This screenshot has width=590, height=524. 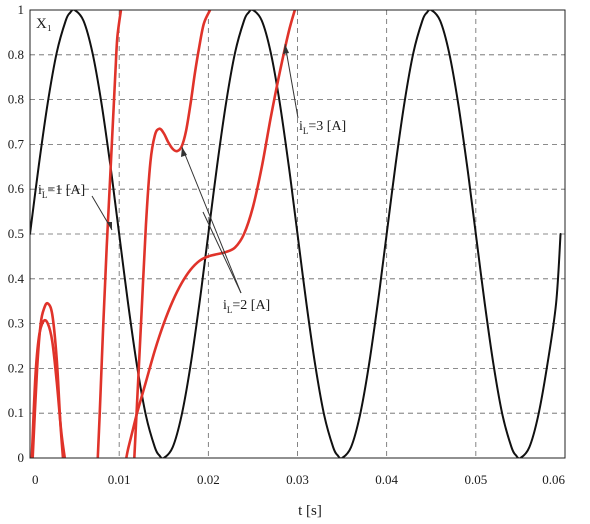 I want to click on x-tick-label: 0.02, so click(x=208, y=479).